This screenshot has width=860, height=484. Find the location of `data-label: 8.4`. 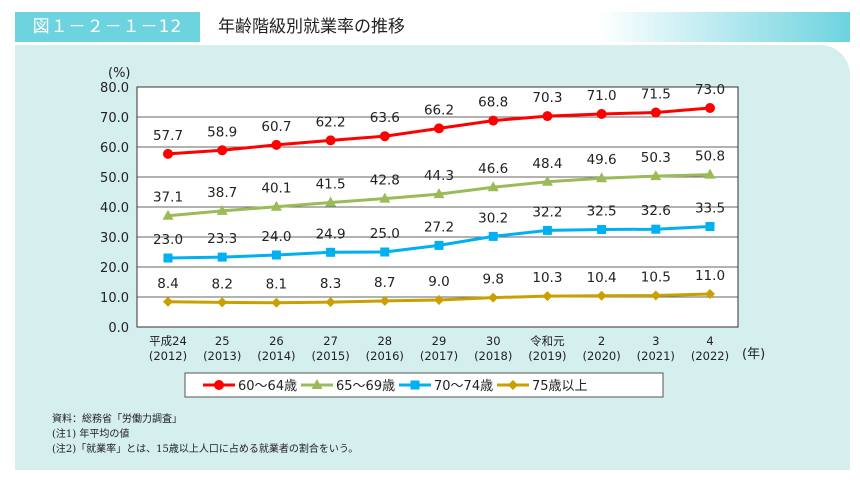

data-label: 8.4 is located at coordinates (167, 284).